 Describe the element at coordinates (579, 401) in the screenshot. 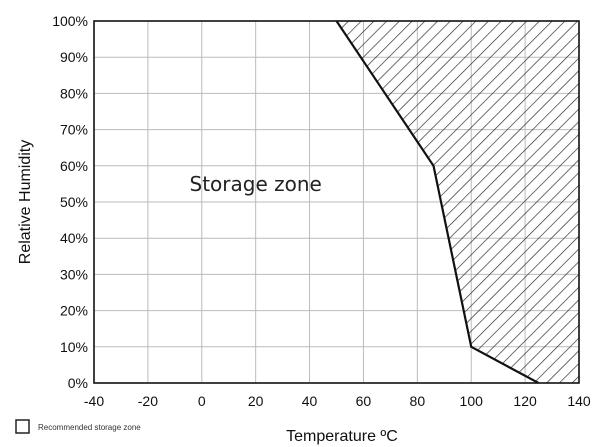

I see `x-tick-label: 140` at that location.